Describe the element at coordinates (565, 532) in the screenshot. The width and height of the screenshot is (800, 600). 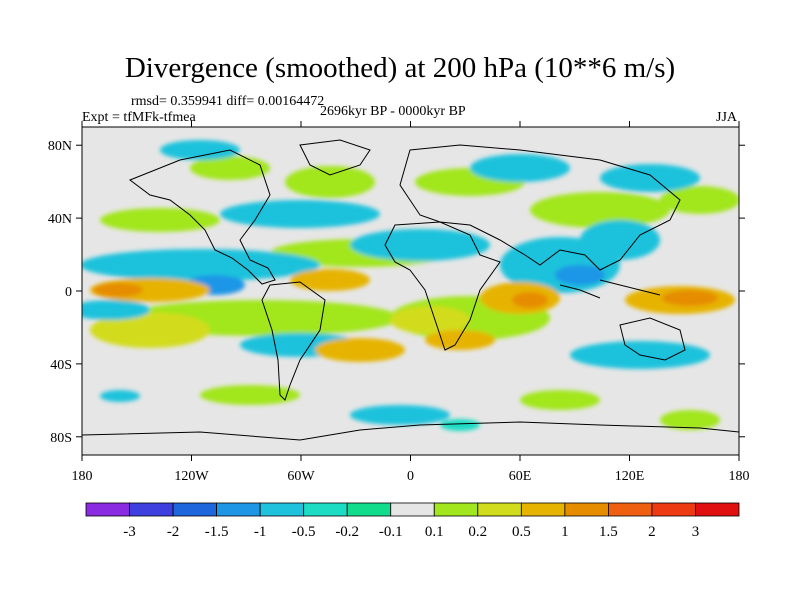
I see `colorbar-label: 1` at that location.